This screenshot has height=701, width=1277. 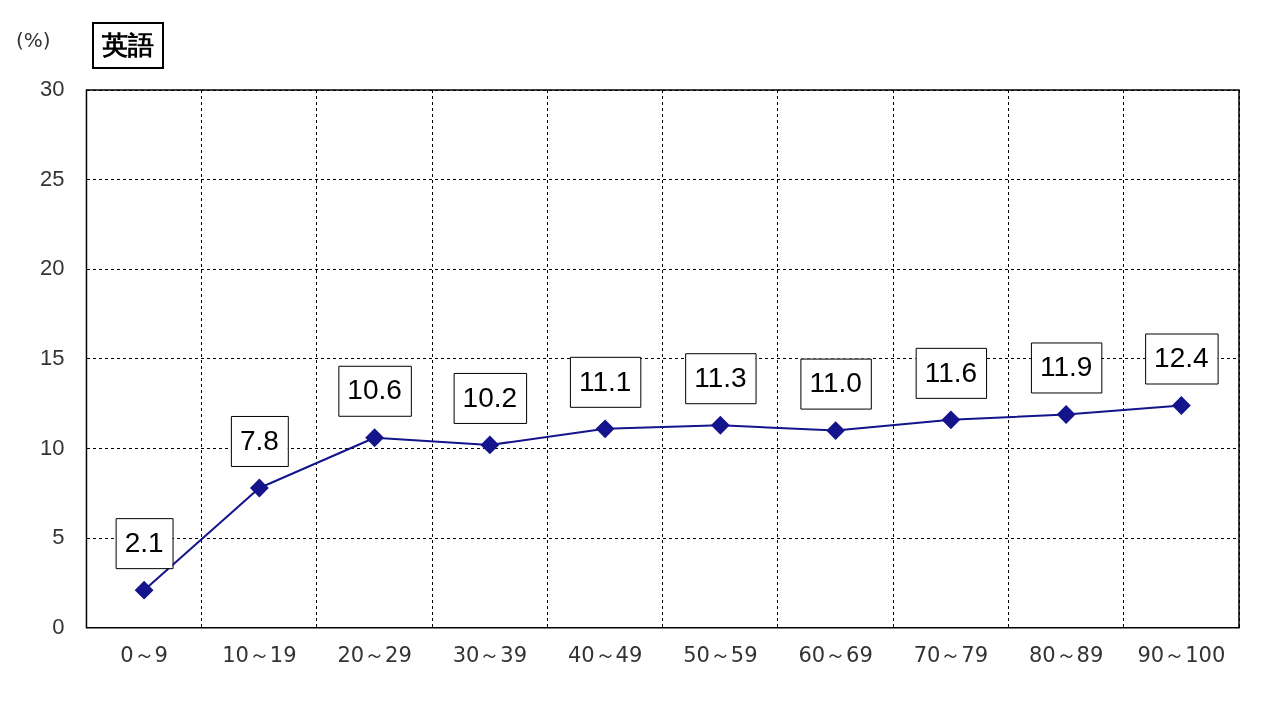 What do you see at coordinates (720, 377) in the screenshot?
I see `data-label: 11.3` at bounding box center [720, 377].